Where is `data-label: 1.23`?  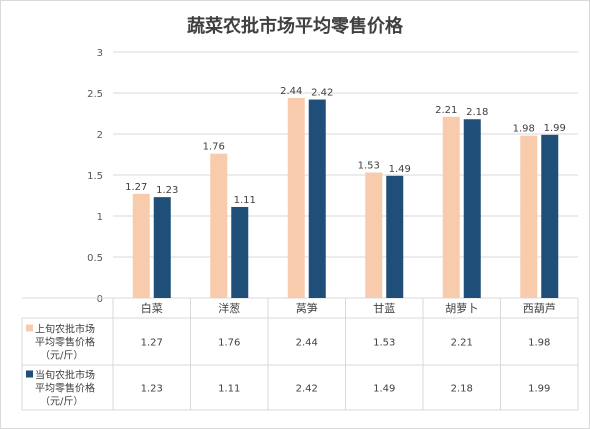
data-label: 1.23 is located at coordinates (167, 190).